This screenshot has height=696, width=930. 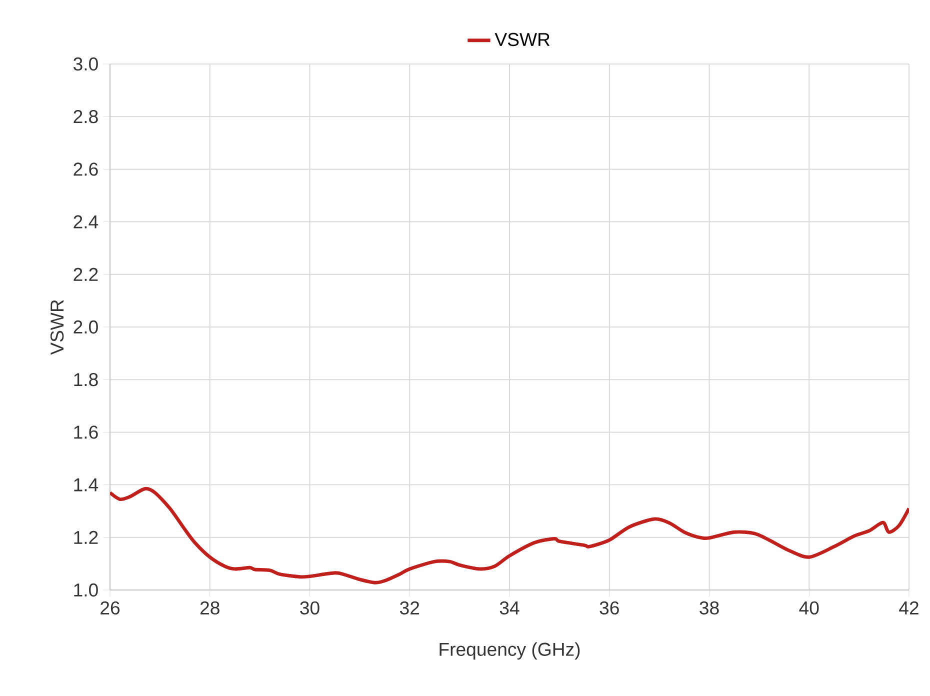 I want to click on legend-label: VSWR, so click(x=522, y=39).